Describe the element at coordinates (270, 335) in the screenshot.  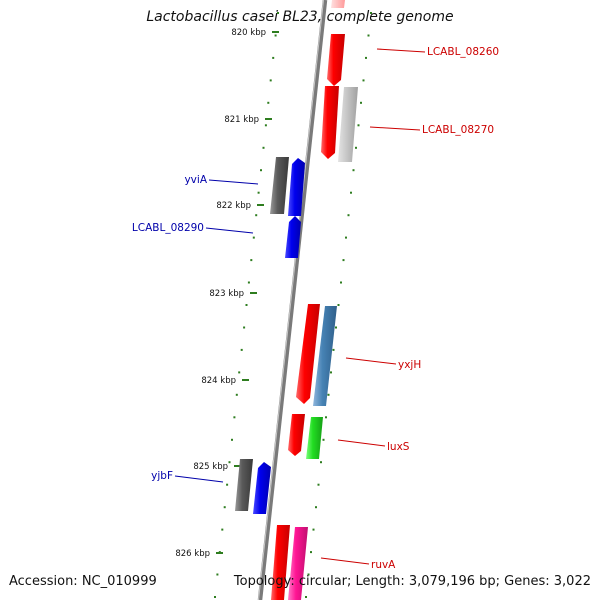
I see `reverse-genes` at that location.